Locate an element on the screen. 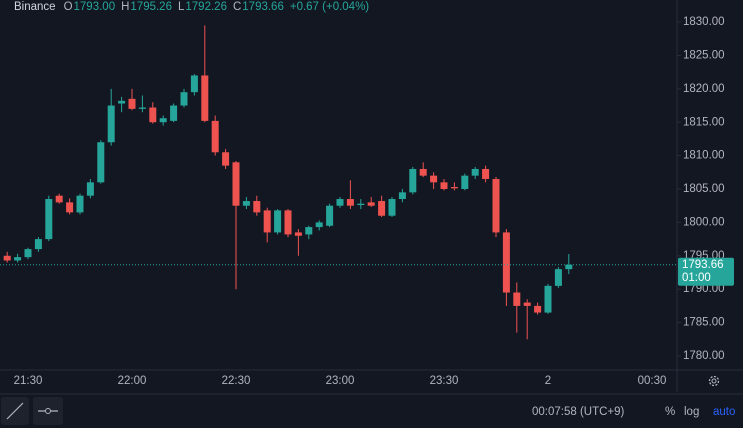 The image size is (743, 428). y-tick-label: 1805.00 is located at coordinates (704, 189).